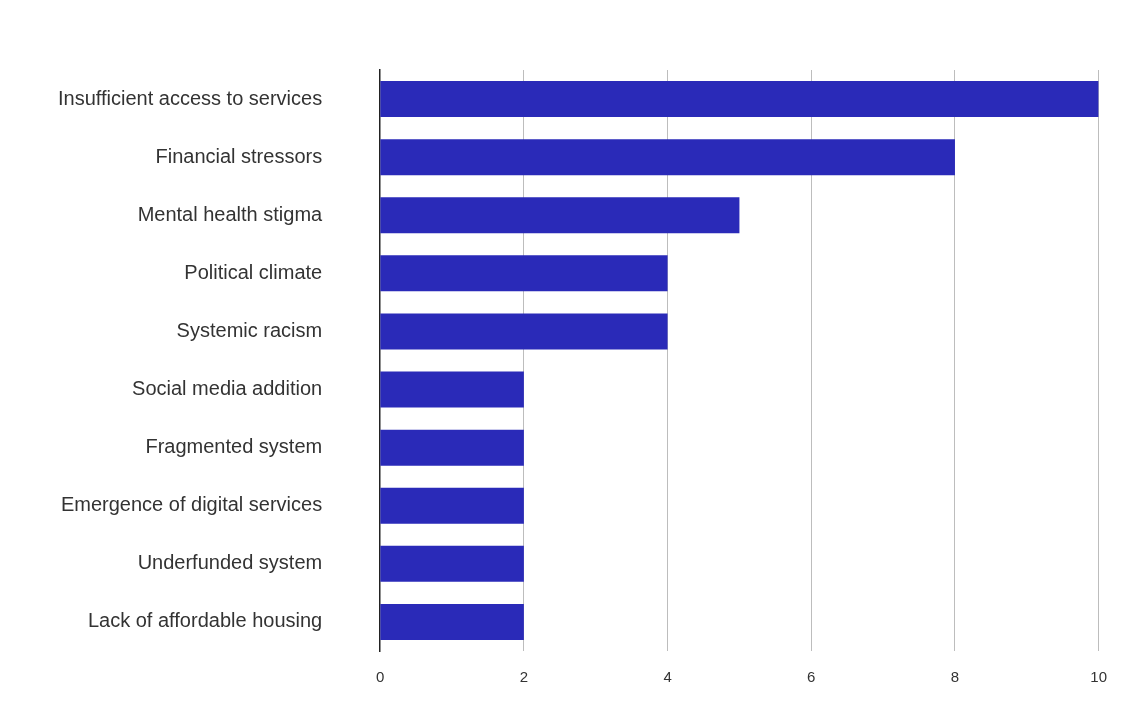 Image resolution: width=1125 pixels, height=721 pixels. What do you see at coordinates (380, 677) in the screenshot?
I see `x-tick-label: 0` at bounding box center [380, 677].